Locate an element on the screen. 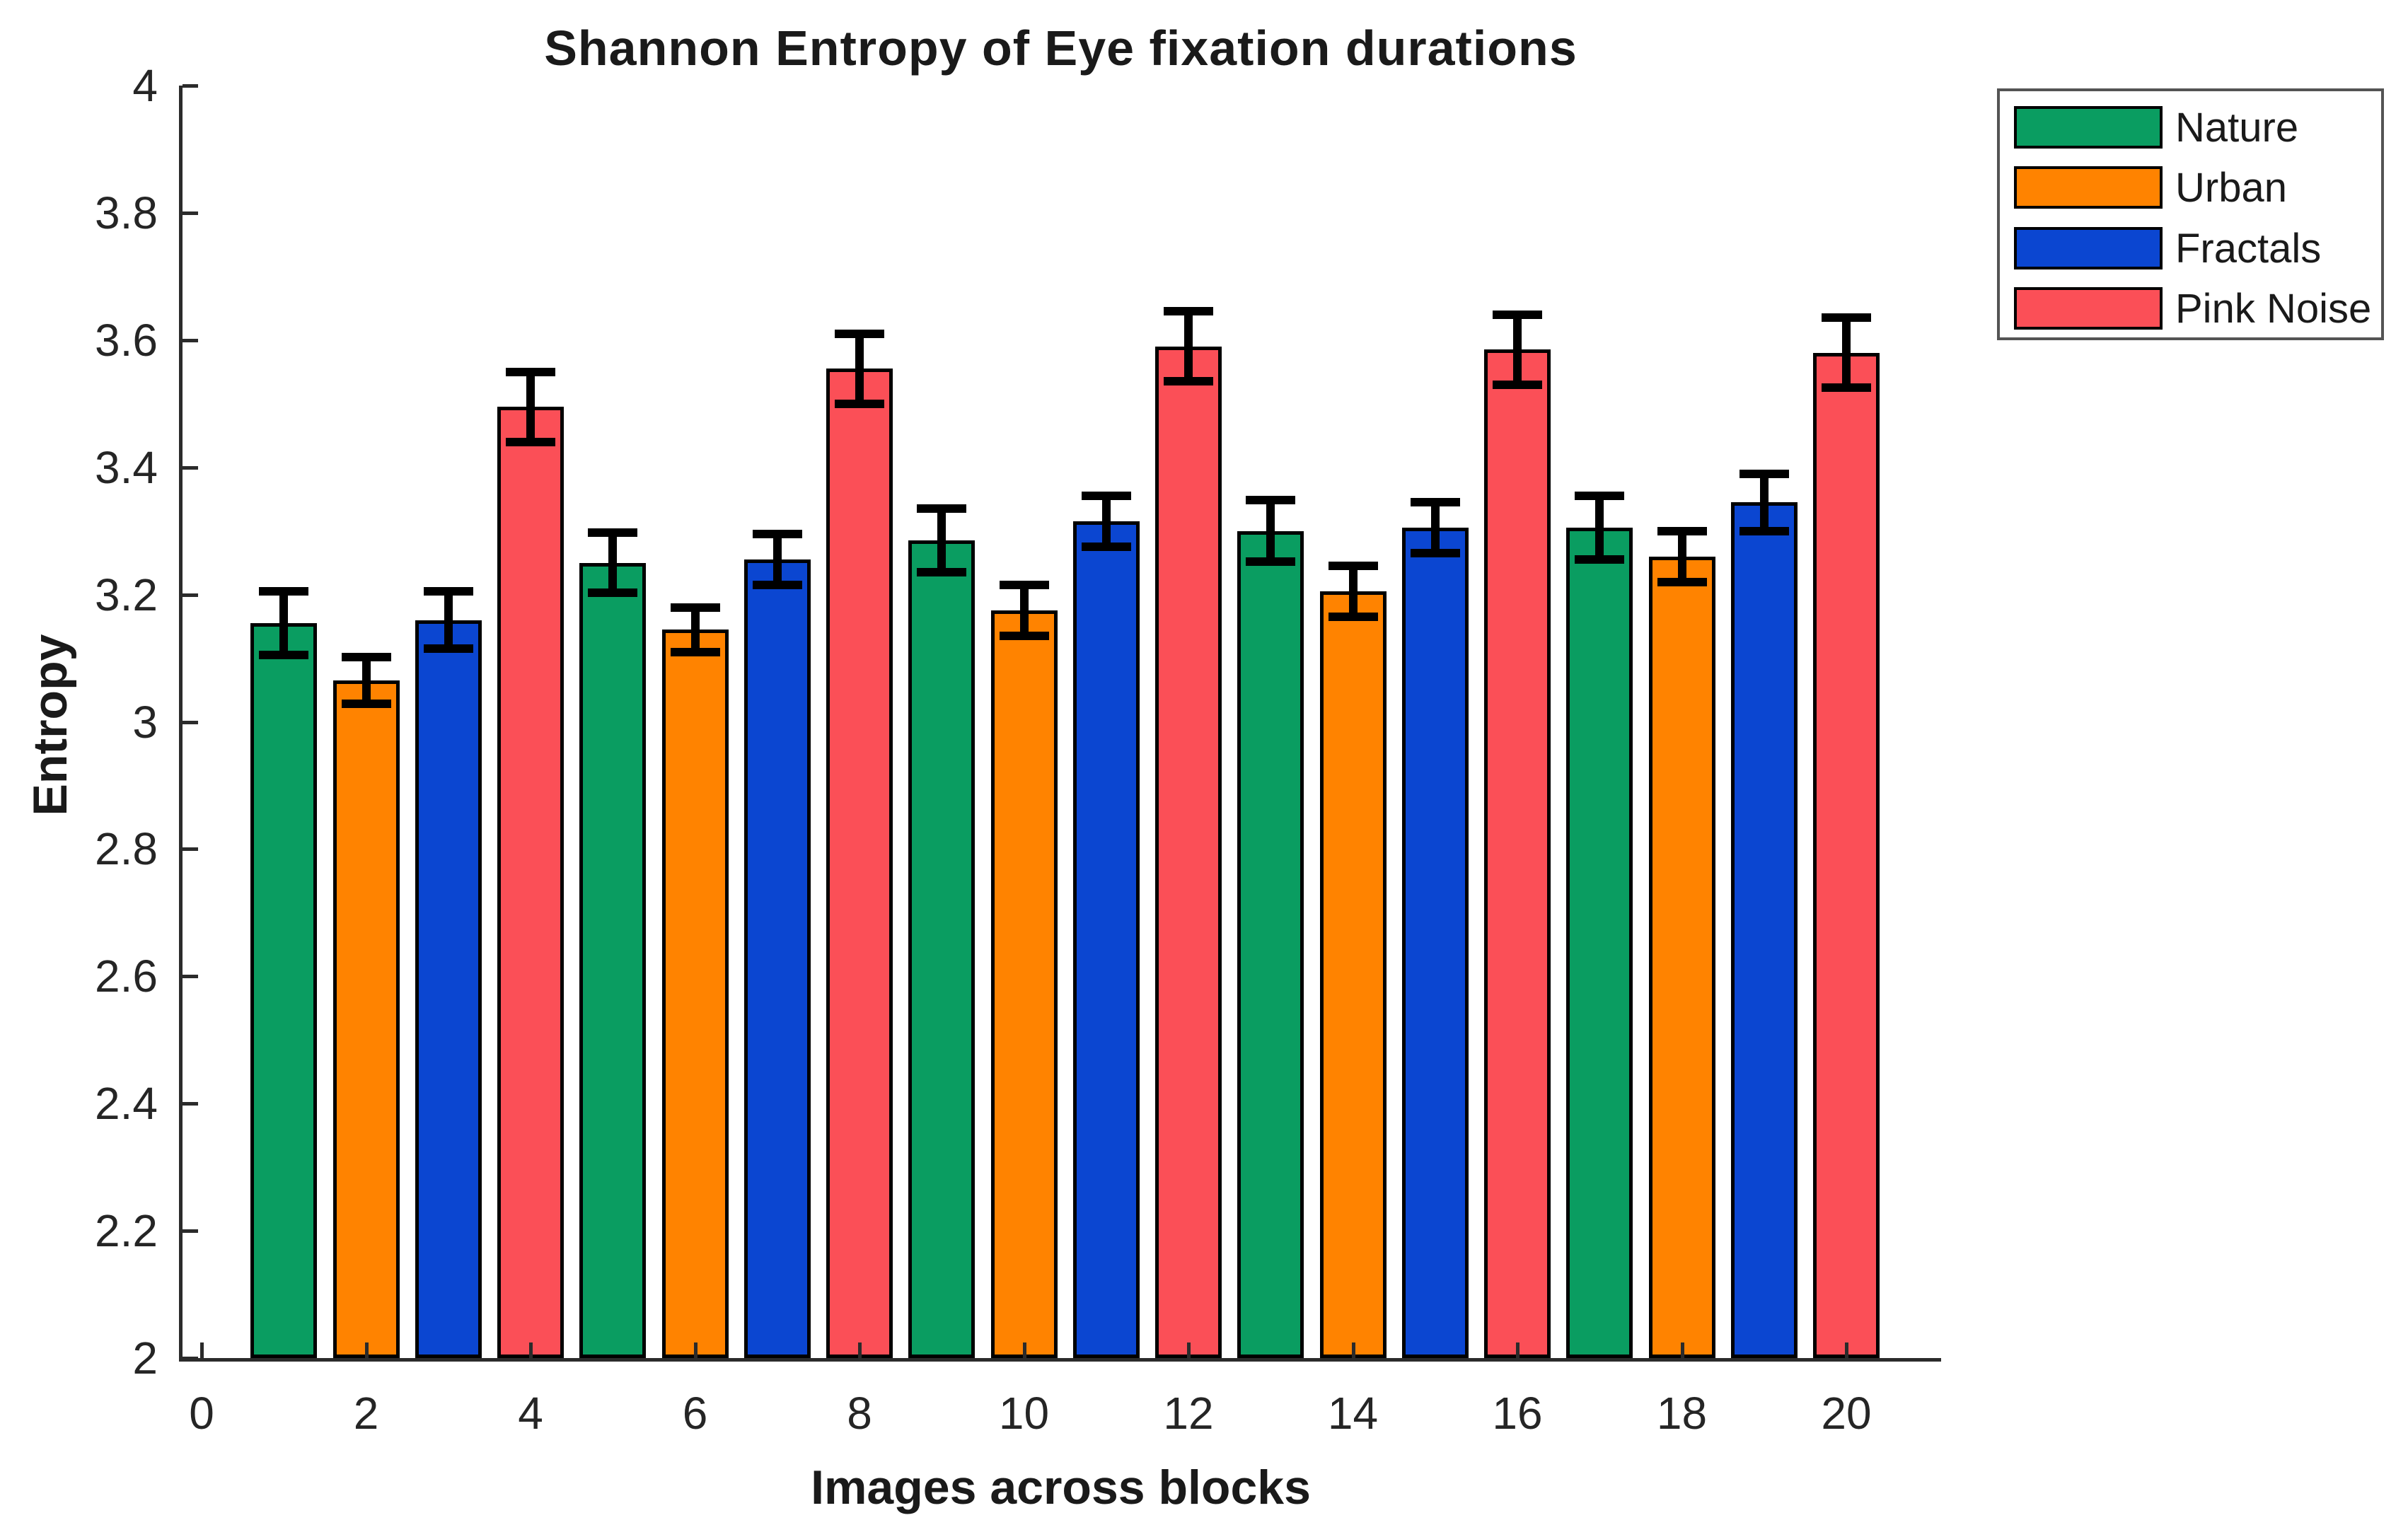 The height and width of the screenshot is (1537, 2408). error-bar-cap-bottom-x10 is located at coordinates (1024, 636).